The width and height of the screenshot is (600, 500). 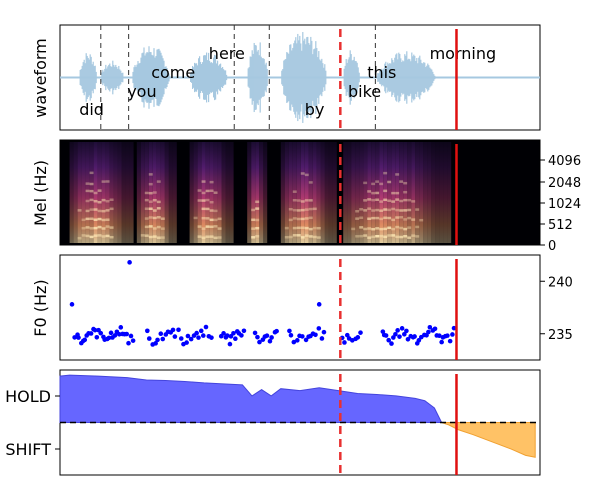 What do you see at coordinates (564, 161) in the screenshot?
I see `mel-tick-label-4: 4096` at bounding box center [564, 161].